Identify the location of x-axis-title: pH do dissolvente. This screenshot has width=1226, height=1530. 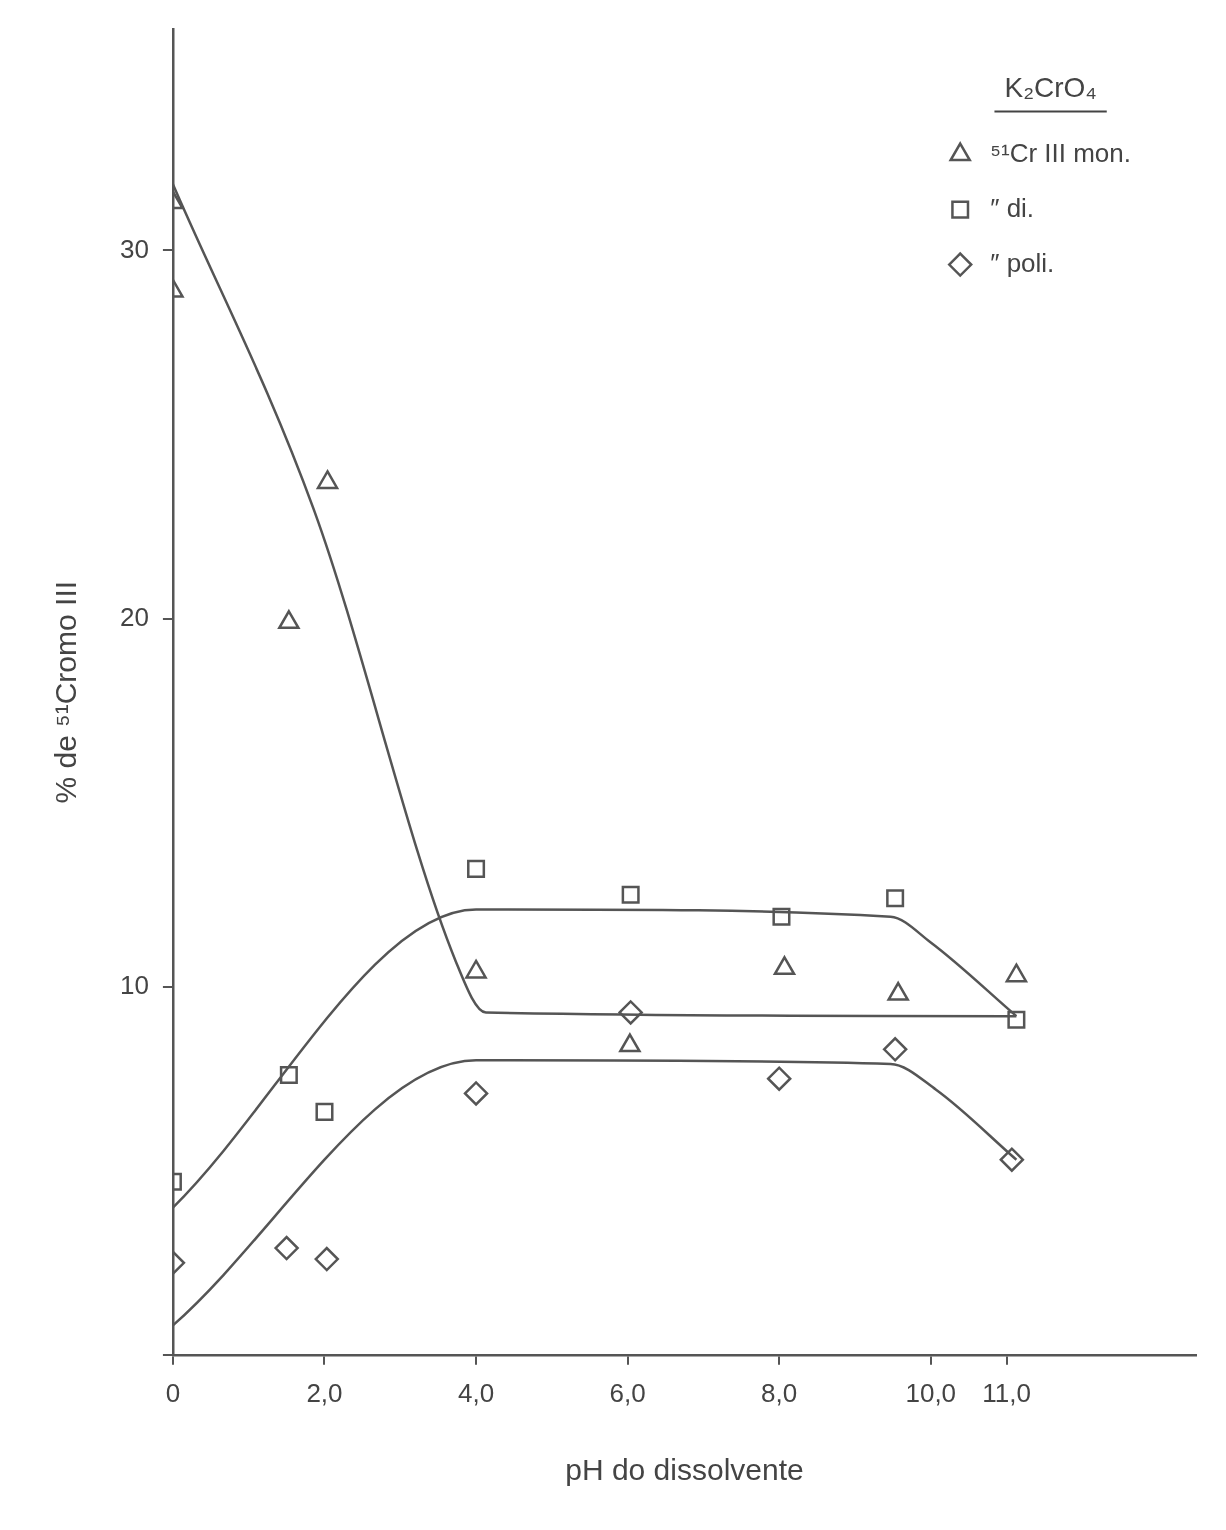
(684, 1470).